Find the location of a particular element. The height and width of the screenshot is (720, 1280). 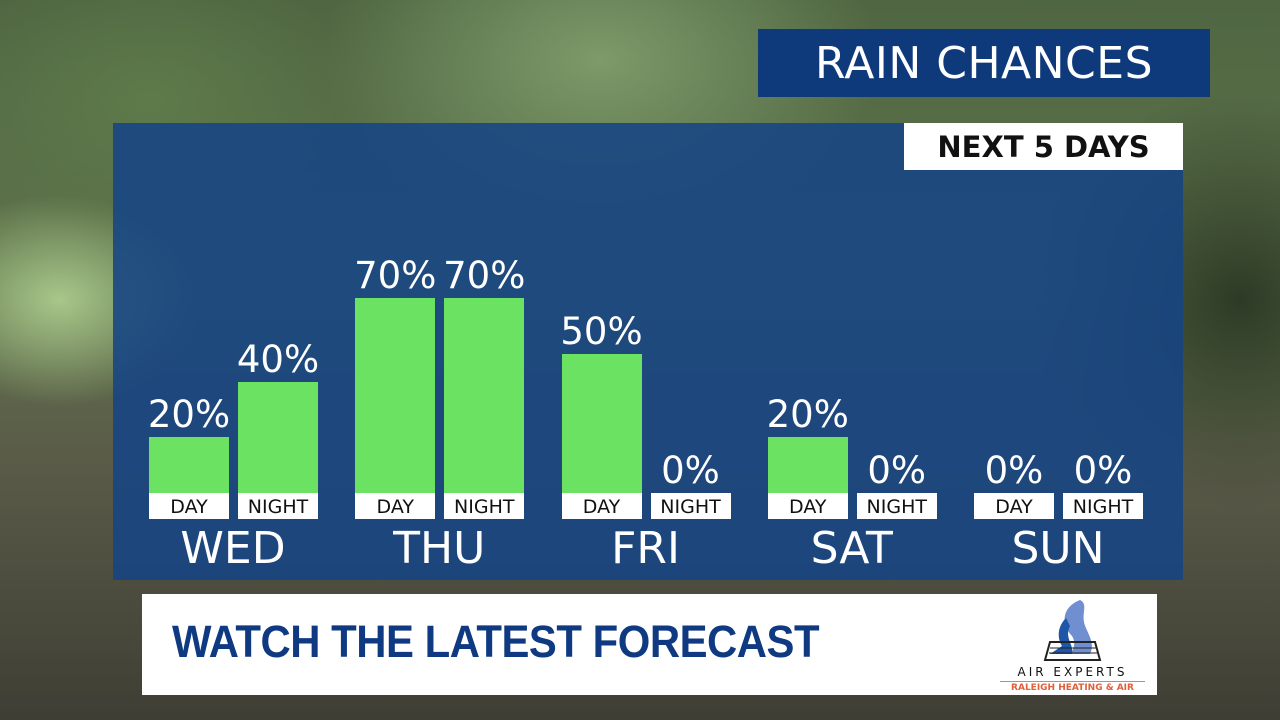

sponsor-name: AIR EXPERTS is located at coordinates (1072, 672).